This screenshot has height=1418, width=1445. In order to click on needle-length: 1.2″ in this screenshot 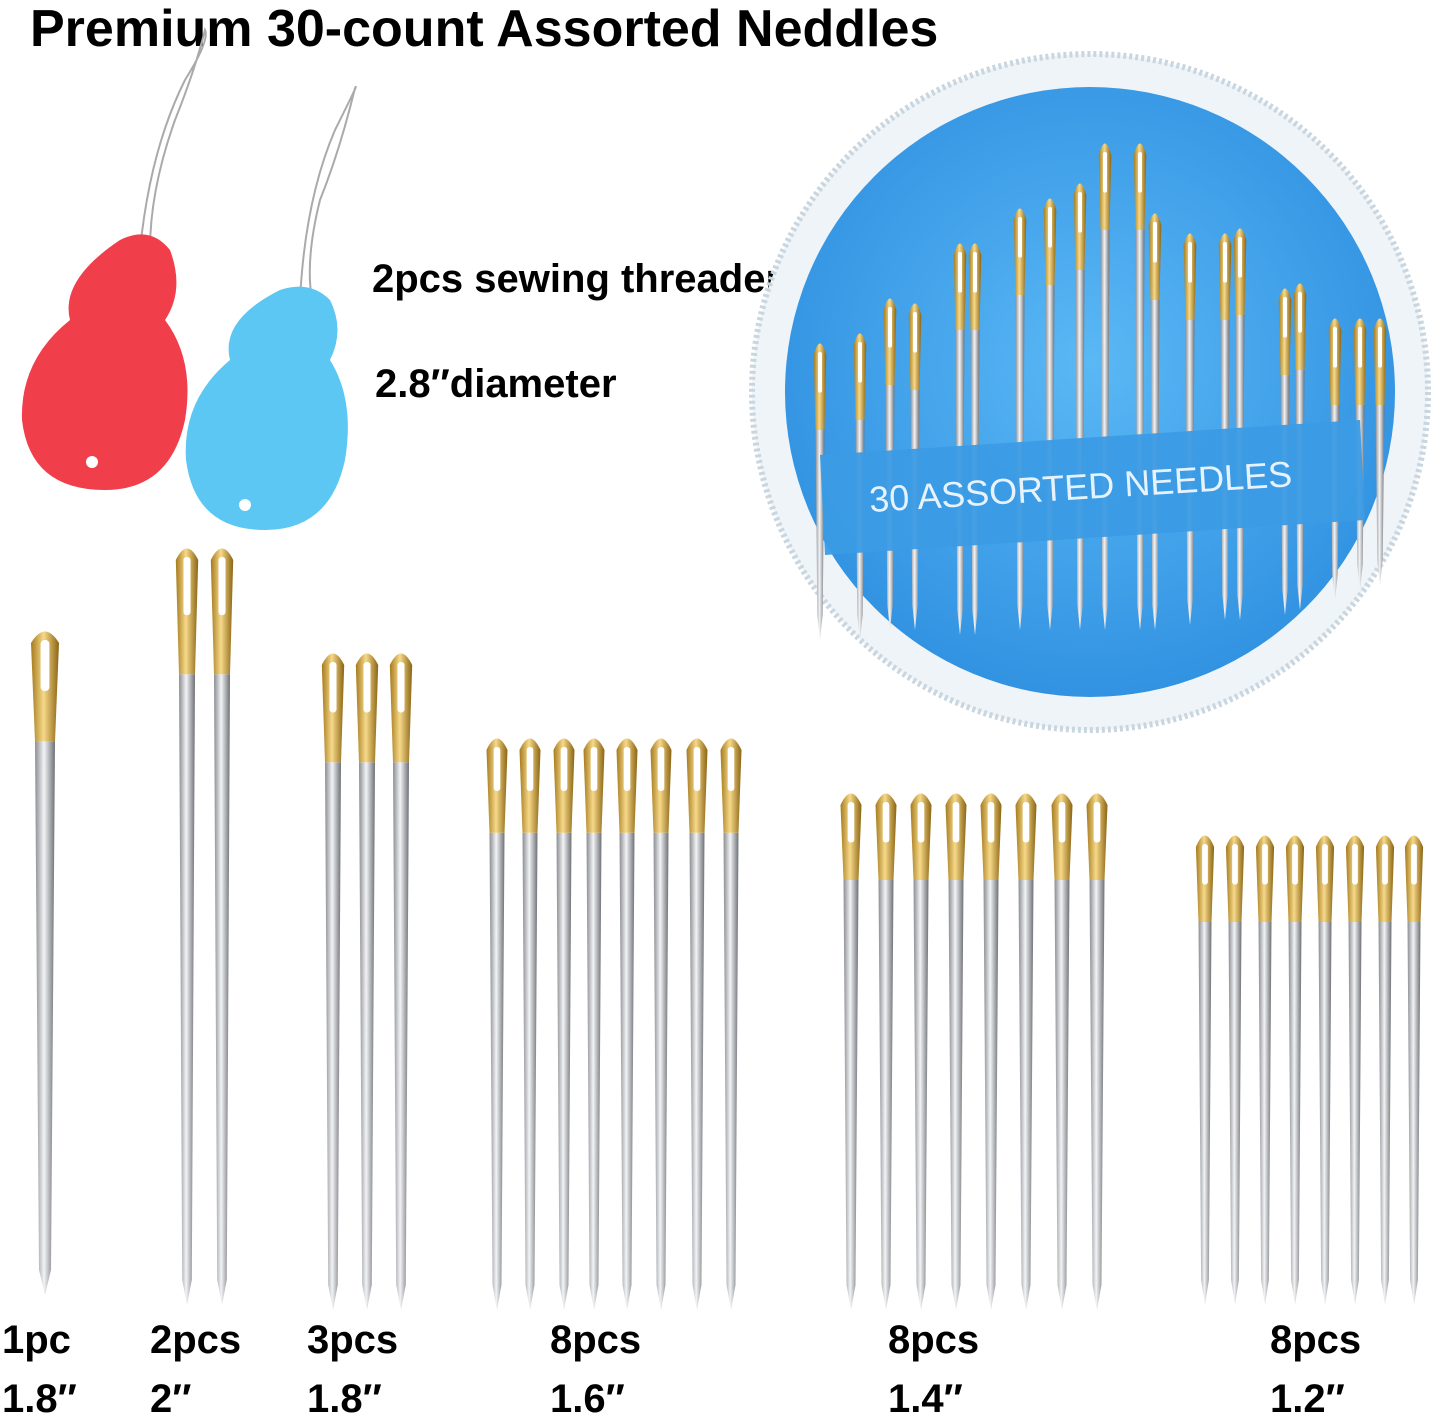, I will do `click(1307, 1397)`.